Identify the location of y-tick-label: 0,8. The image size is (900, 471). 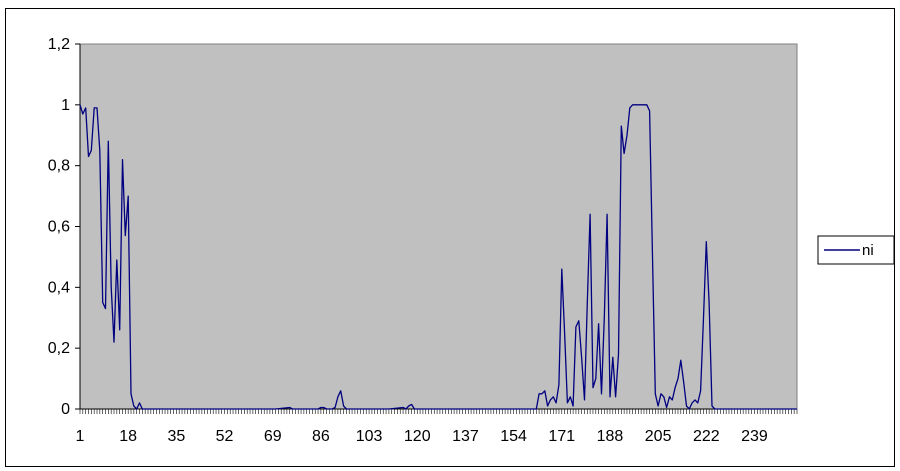
(59, 166).